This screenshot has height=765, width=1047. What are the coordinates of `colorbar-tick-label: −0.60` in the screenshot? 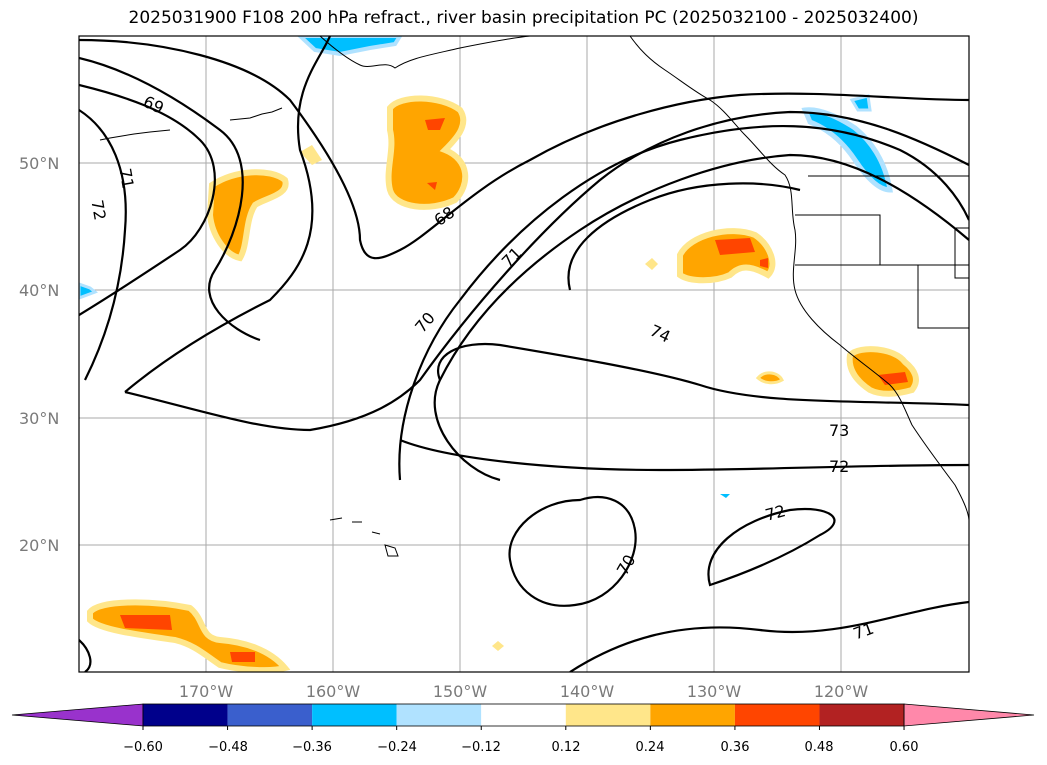 It's located at (143, 747).